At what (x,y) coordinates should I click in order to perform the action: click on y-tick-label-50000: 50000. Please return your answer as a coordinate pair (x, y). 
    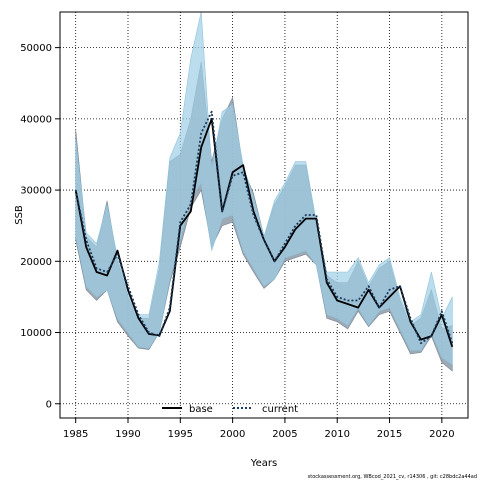
    Looking at the image, I should click on (36, 48).